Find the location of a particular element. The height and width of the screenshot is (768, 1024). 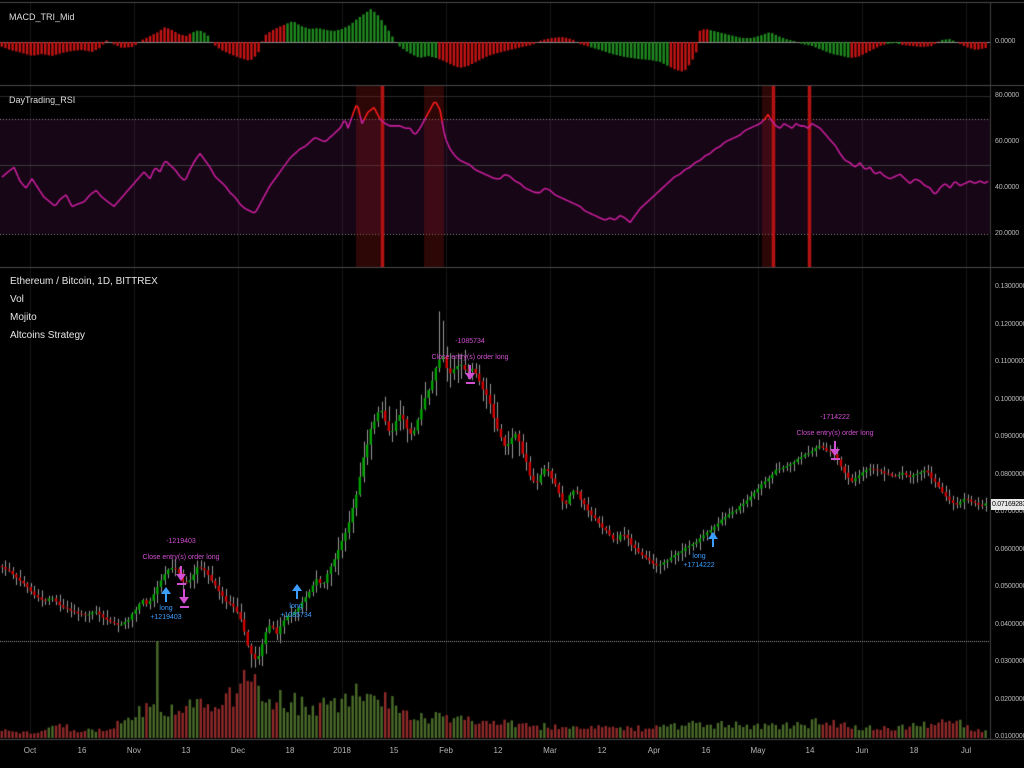

time-axis-label: Jun is located at coordinates (862, 750).